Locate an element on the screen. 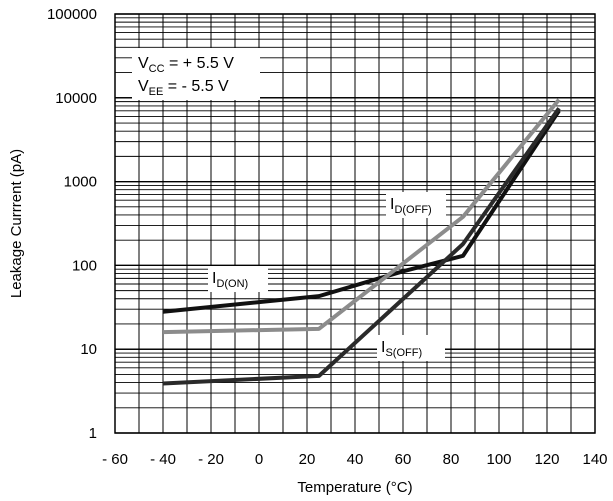 The width and height of the screenshot is (613, 501). x-axis-title: Temperature (°C) is located at coordinates (354, 487).